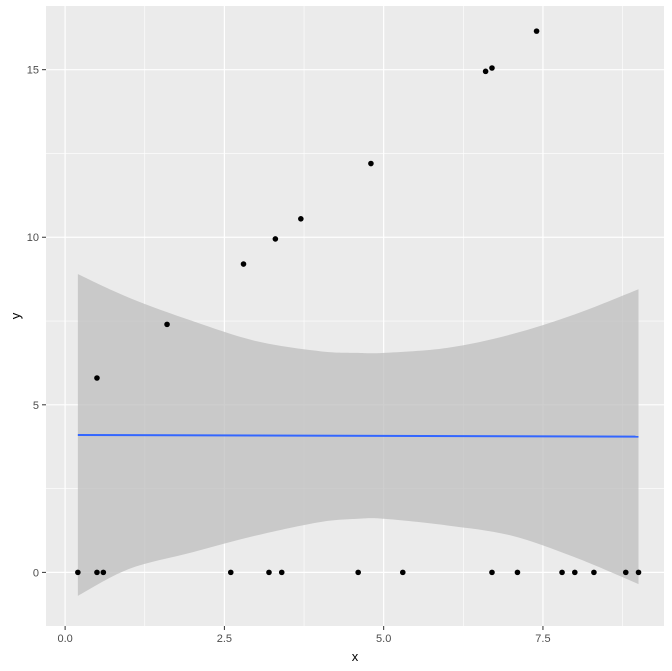 This screenshot has width=672, height=671. Describe the element at coordinates (33, 238) in the screenshot. I see `y-tick-label: 10` at that location.